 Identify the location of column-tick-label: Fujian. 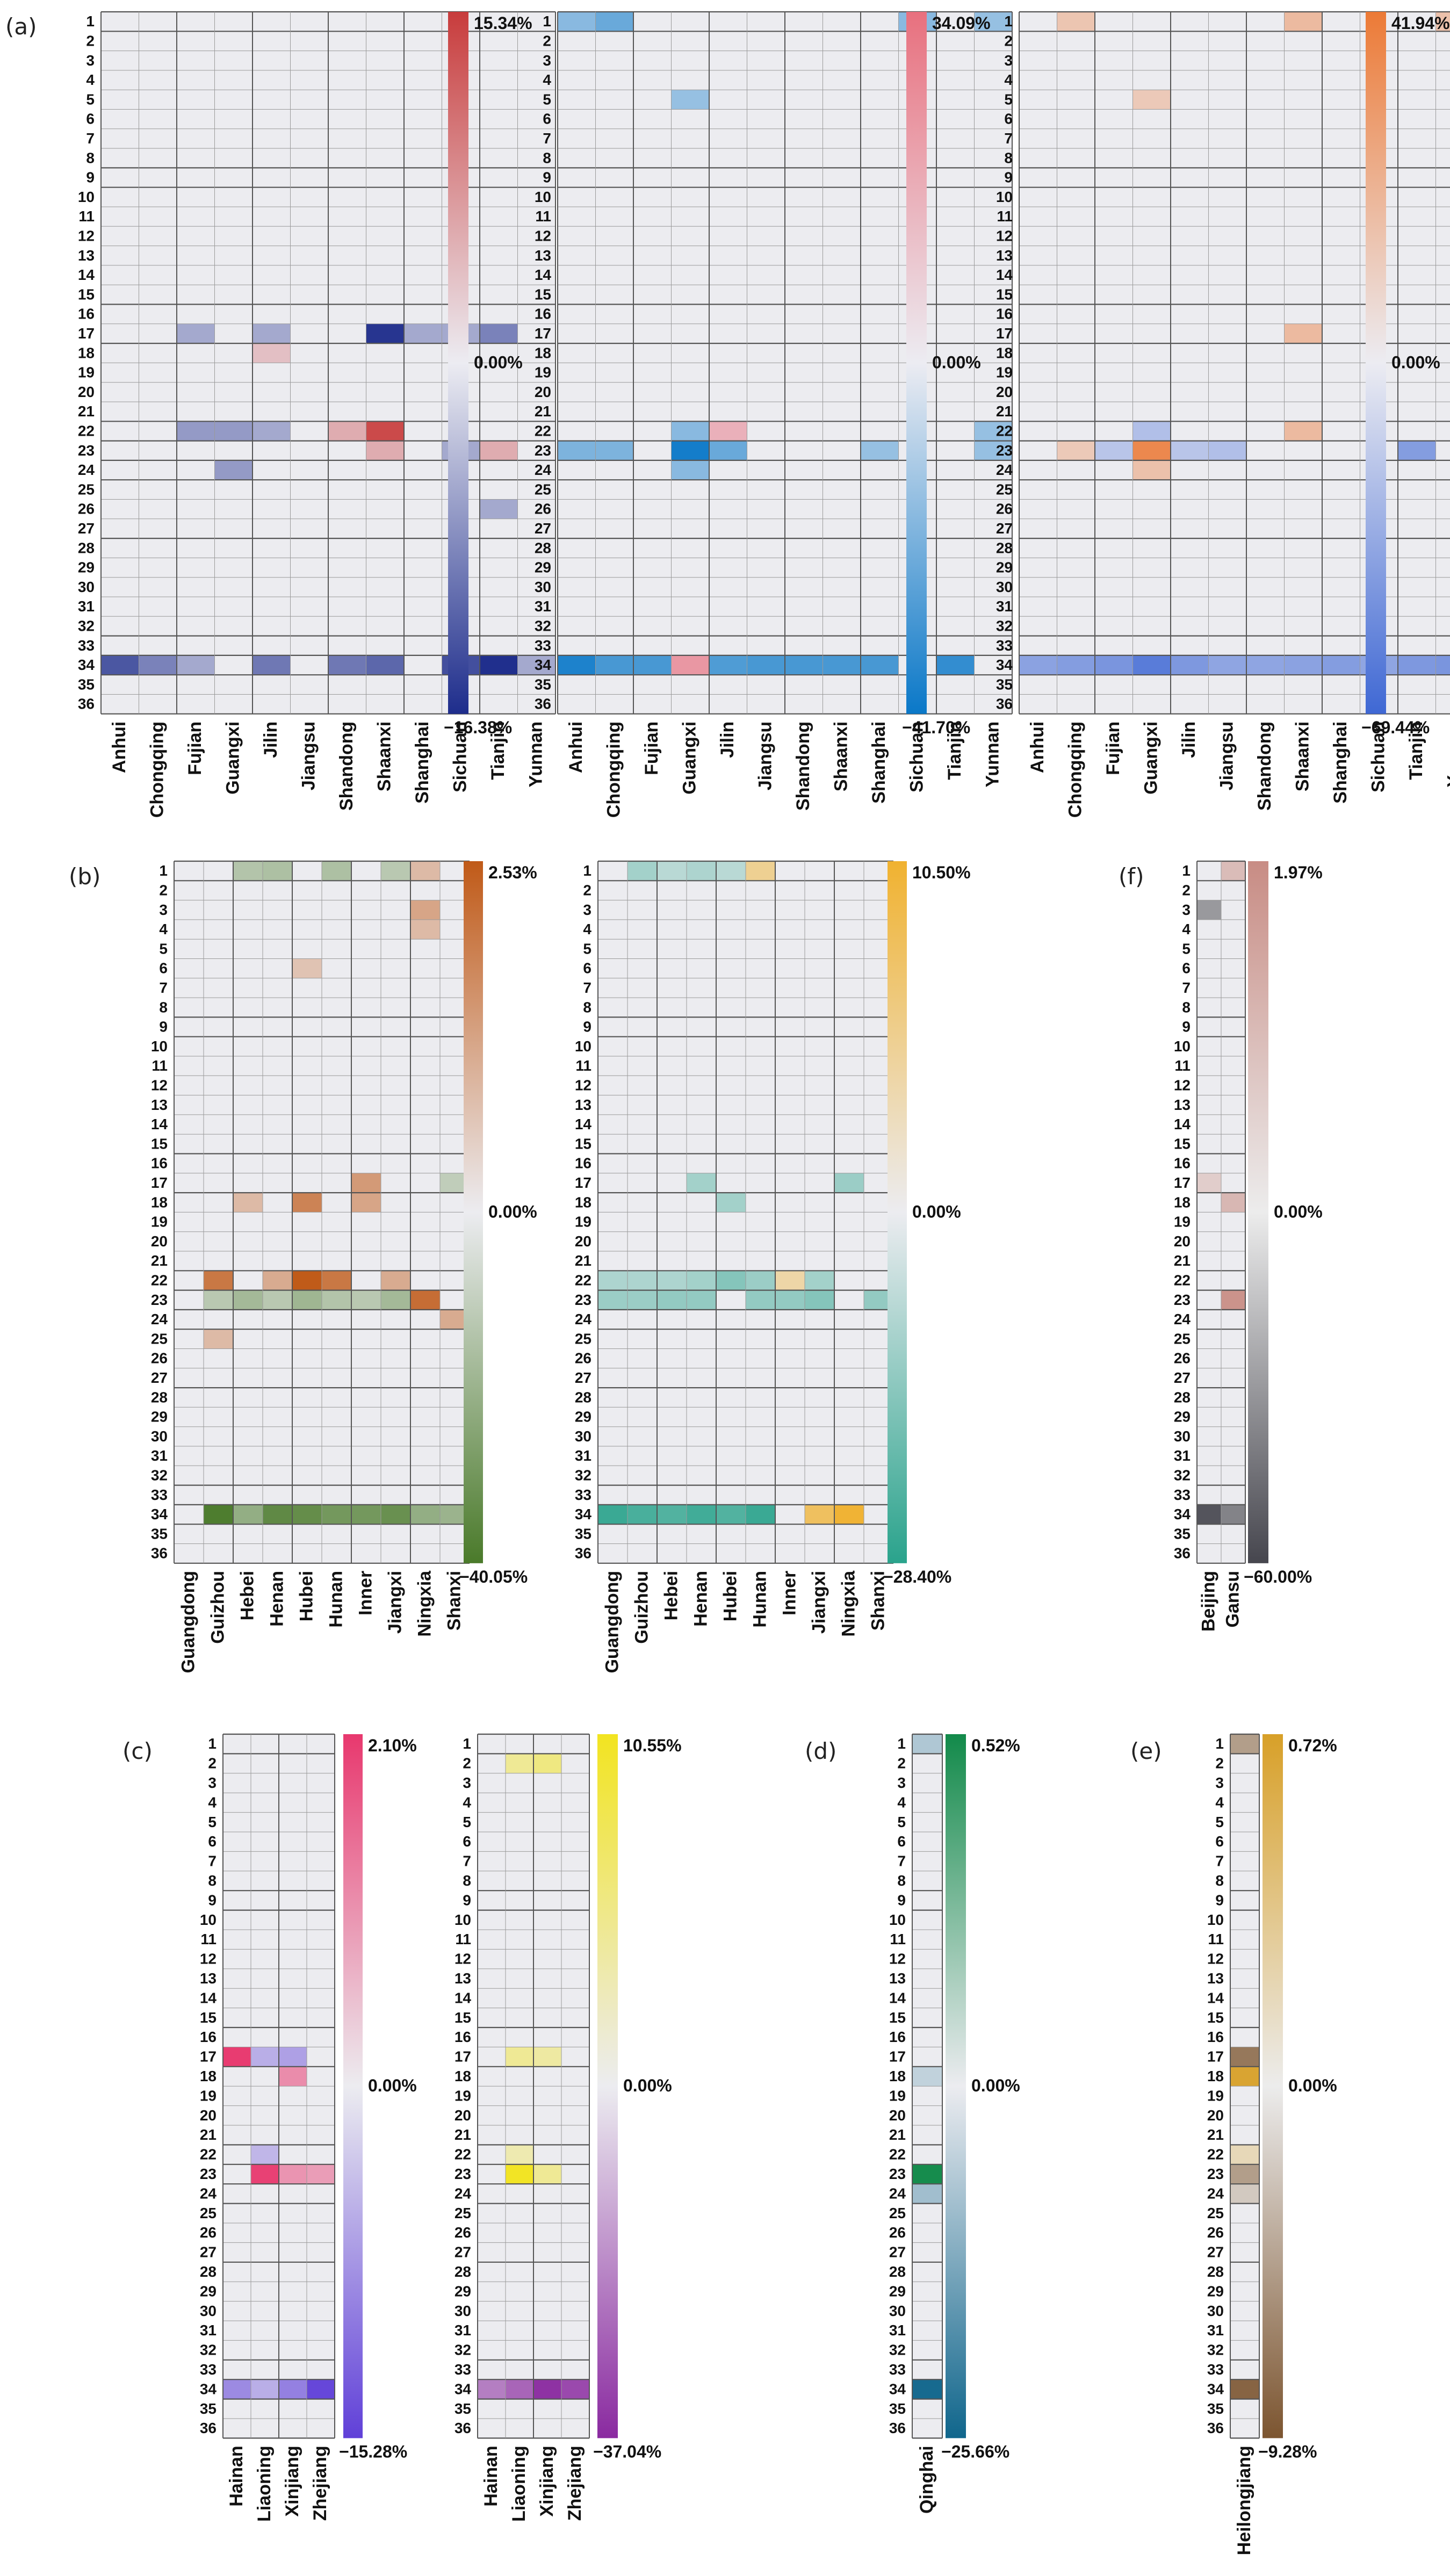
(195, 748).